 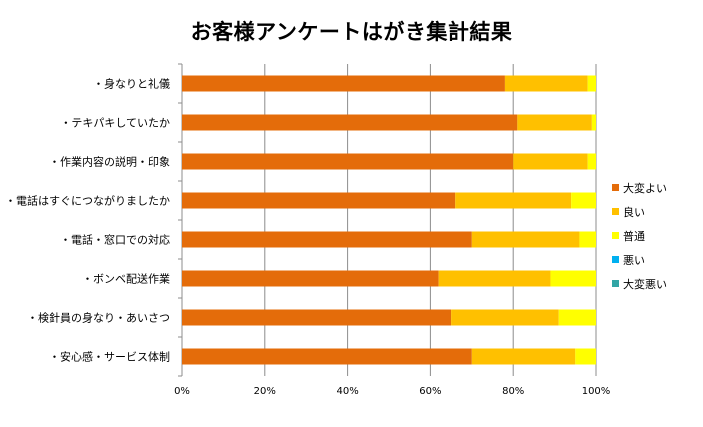 What do you see at coordinates (115, 123) in the screenshot?
I see `category-label-1: ・テキパキしていたか` at bounding box center [115, 123].